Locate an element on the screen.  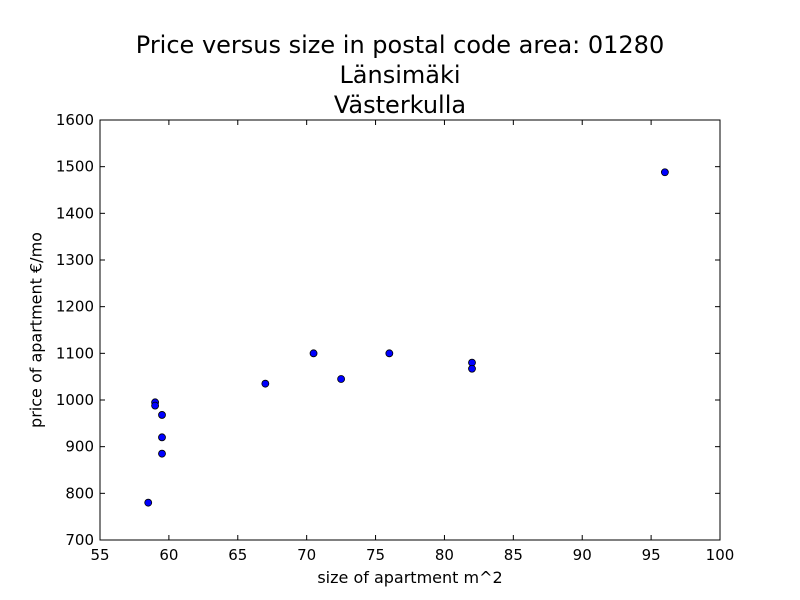
y-tick-label: 800 is located at coordinates (79, 493).